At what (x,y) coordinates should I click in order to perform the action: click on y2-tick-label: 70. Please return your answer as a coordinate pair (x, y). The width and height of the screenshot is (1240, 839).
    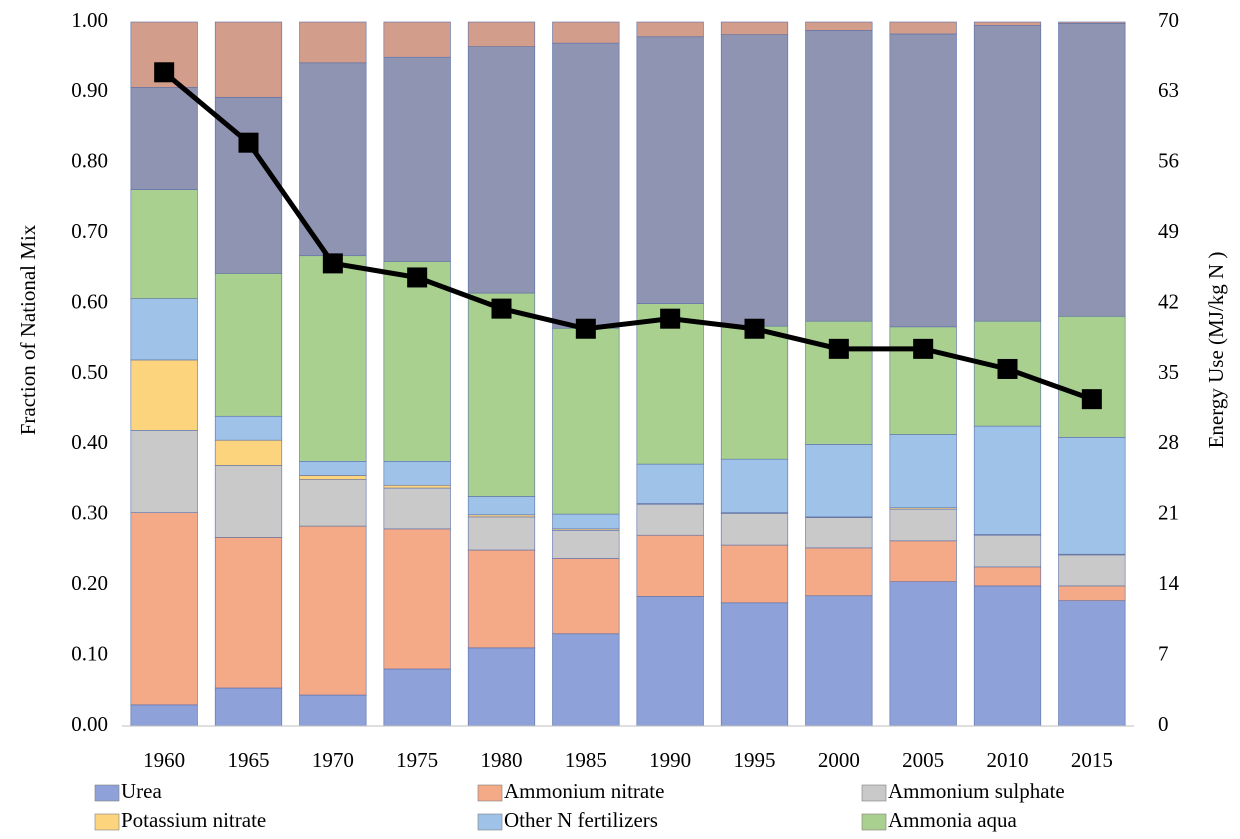
    Looking at the image, I should click on (1168, 20).